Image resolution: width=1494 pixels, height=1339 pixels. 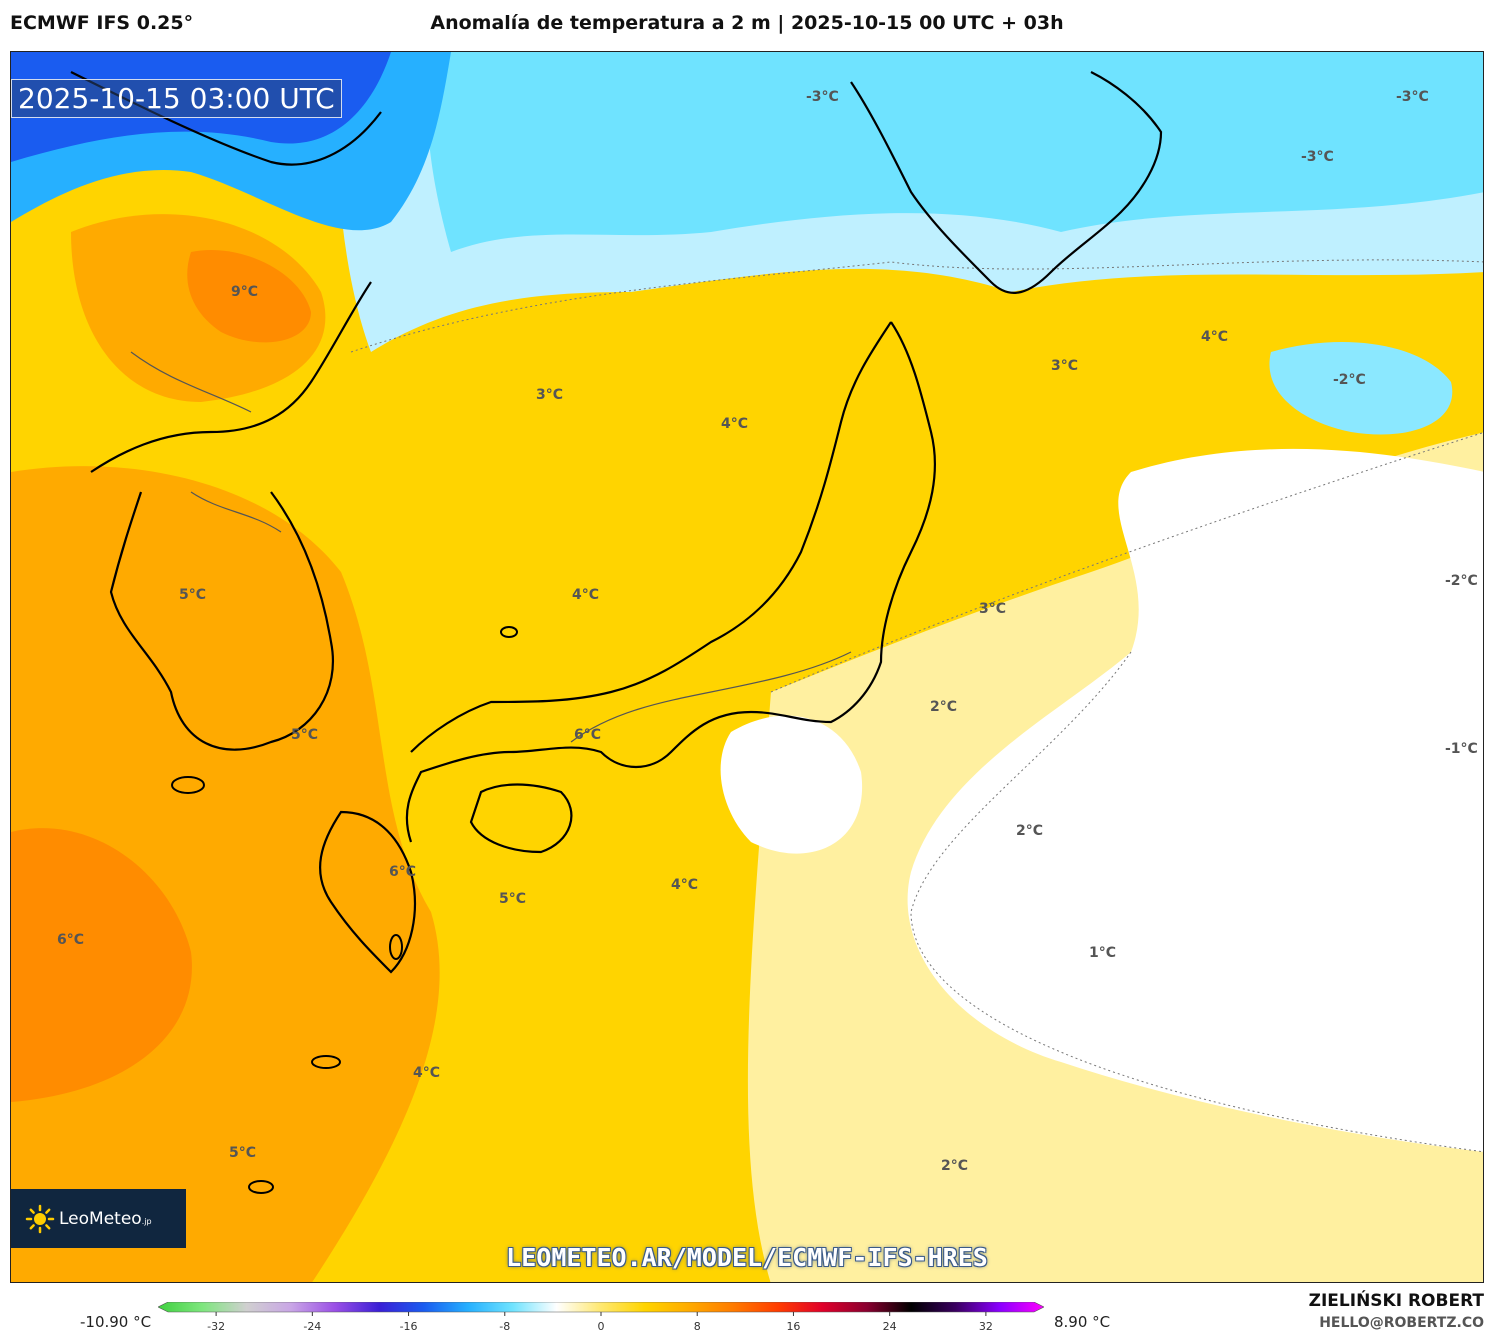 What do you see at coordinates (102, 23) in the screenshot?
I see `model-name: ECMWF IFS 0.25°` at bounding box center [102, 23].